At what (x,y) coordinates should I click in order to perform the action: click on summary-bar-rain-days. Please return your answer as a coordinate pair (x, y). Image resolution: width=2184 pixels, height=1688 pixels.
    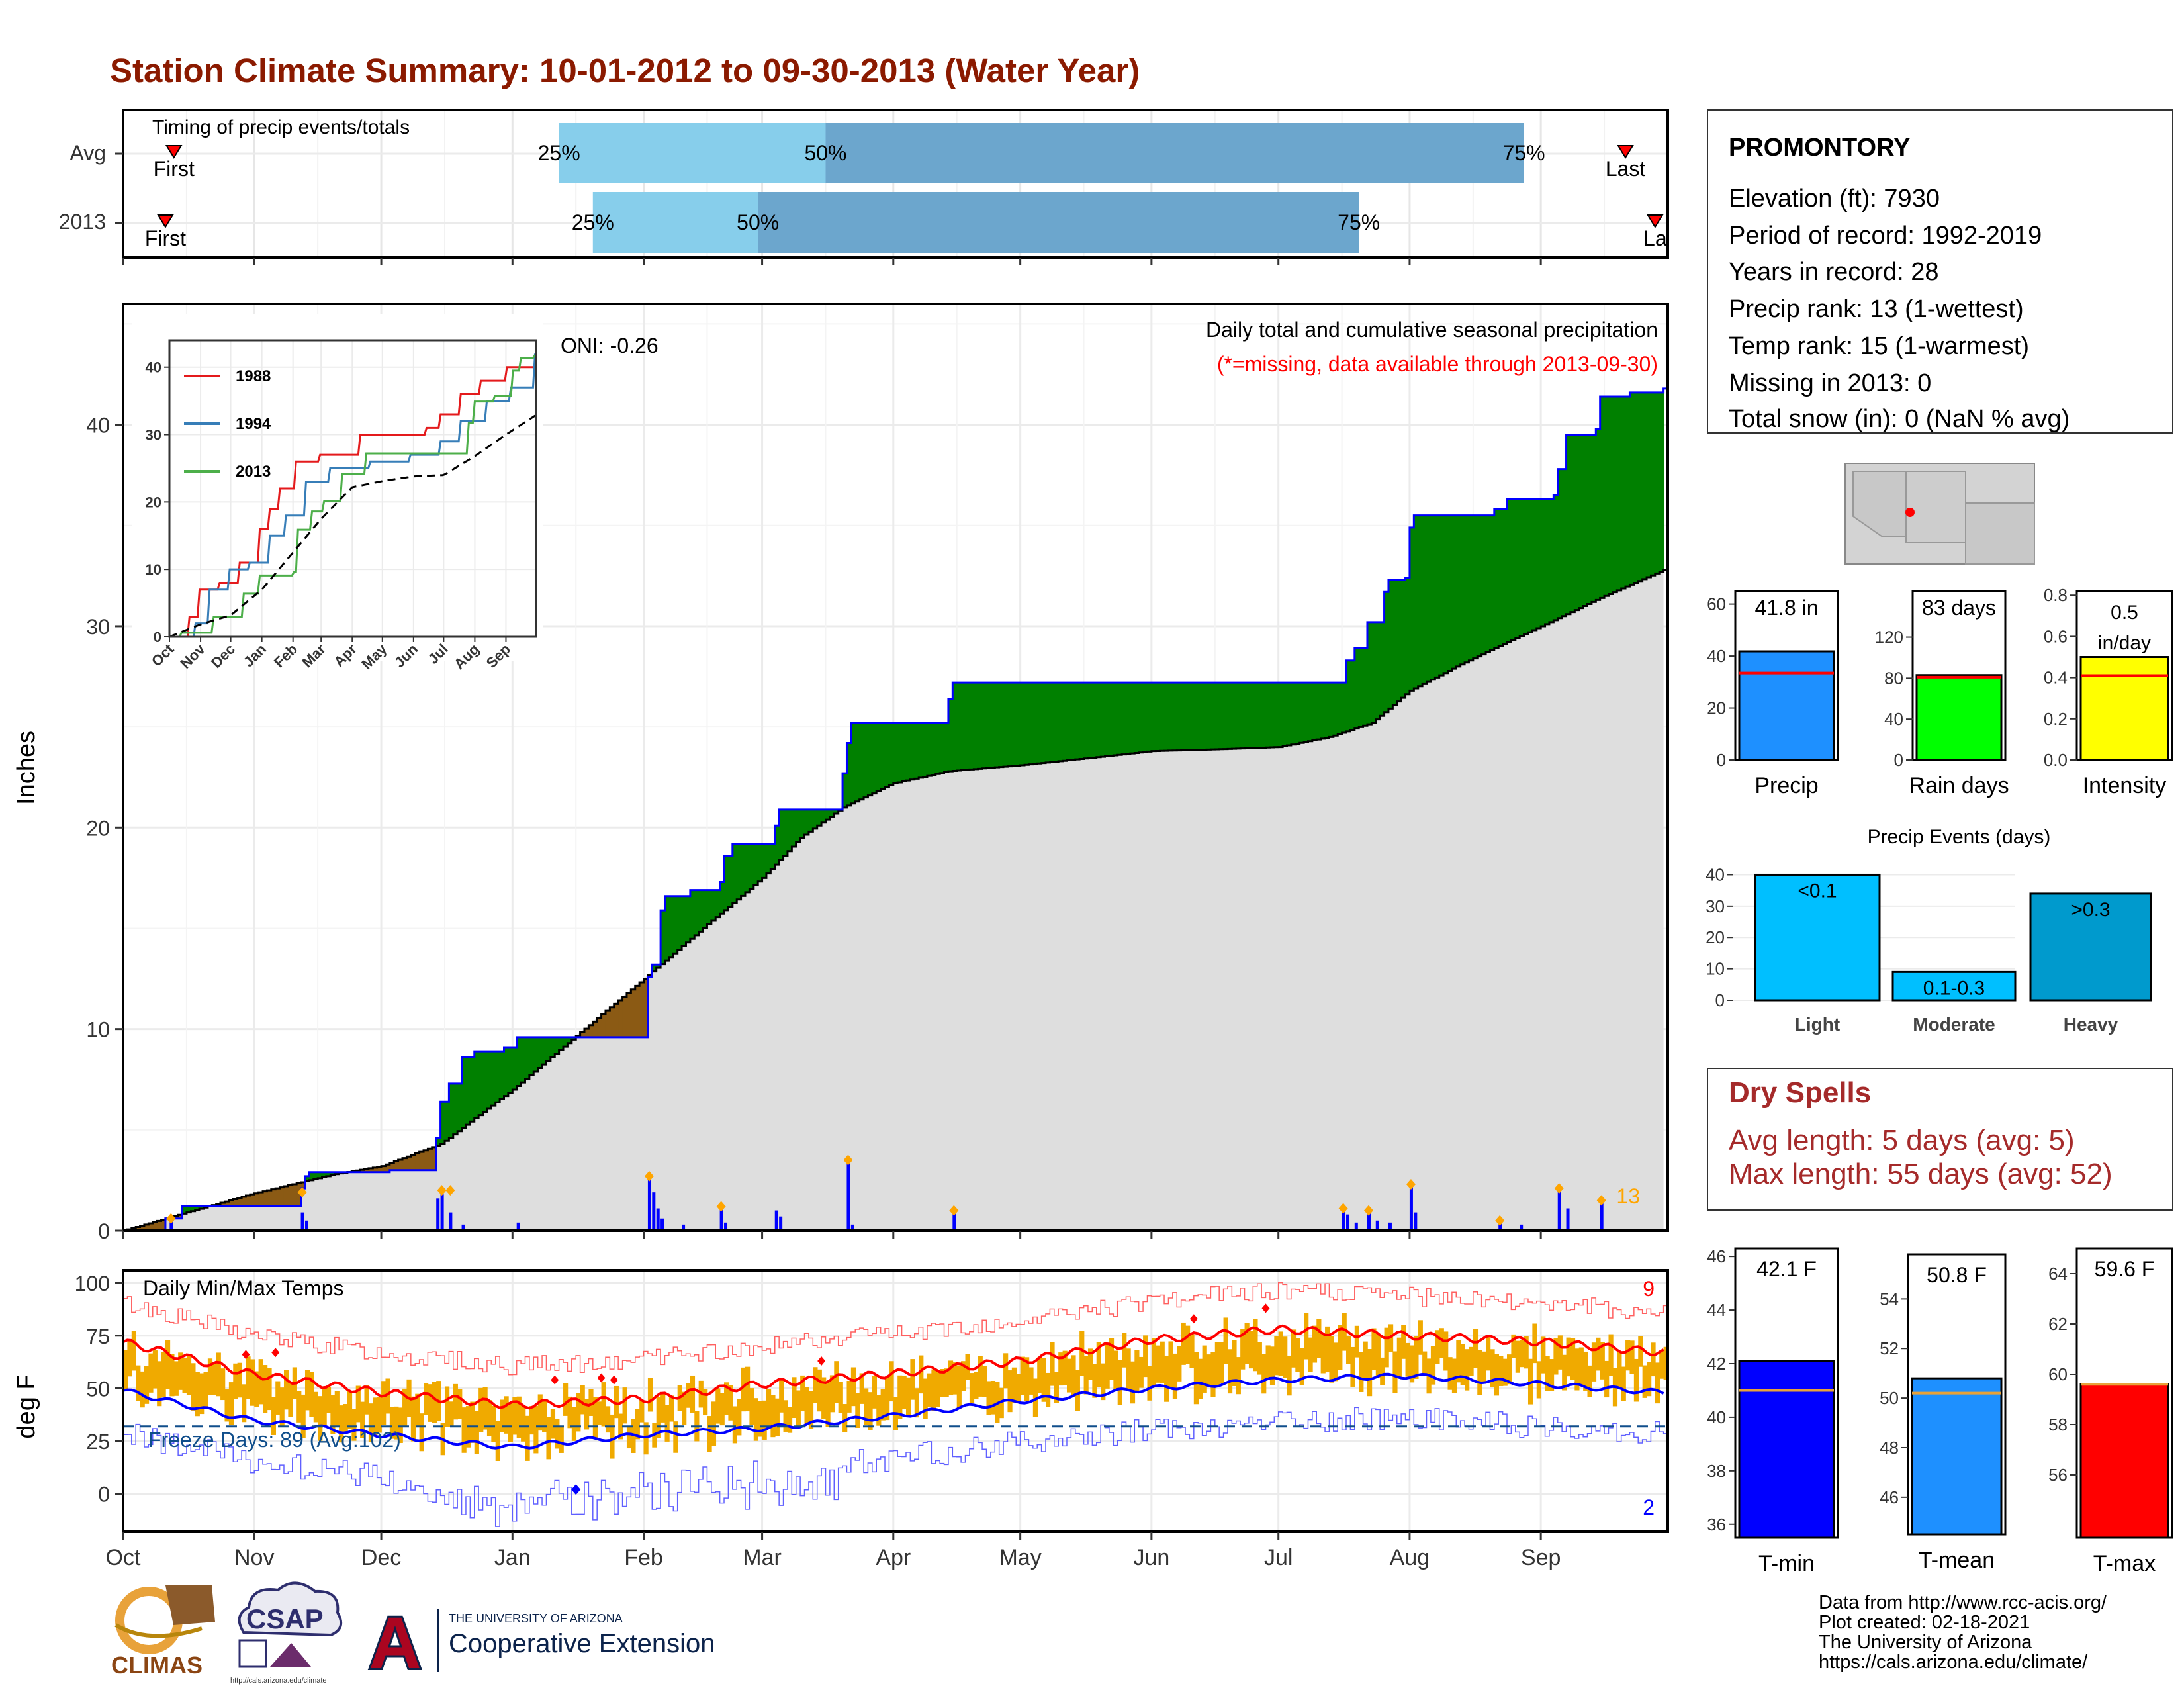
    Looking at the image, I should click on (1959, 717).